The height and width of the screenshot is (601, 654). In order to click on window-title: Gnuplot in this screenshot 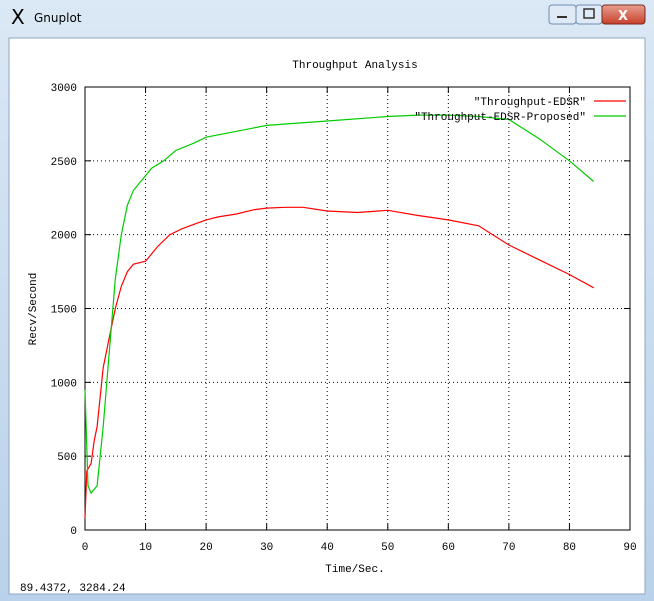, I will do `click(58, 18)`.